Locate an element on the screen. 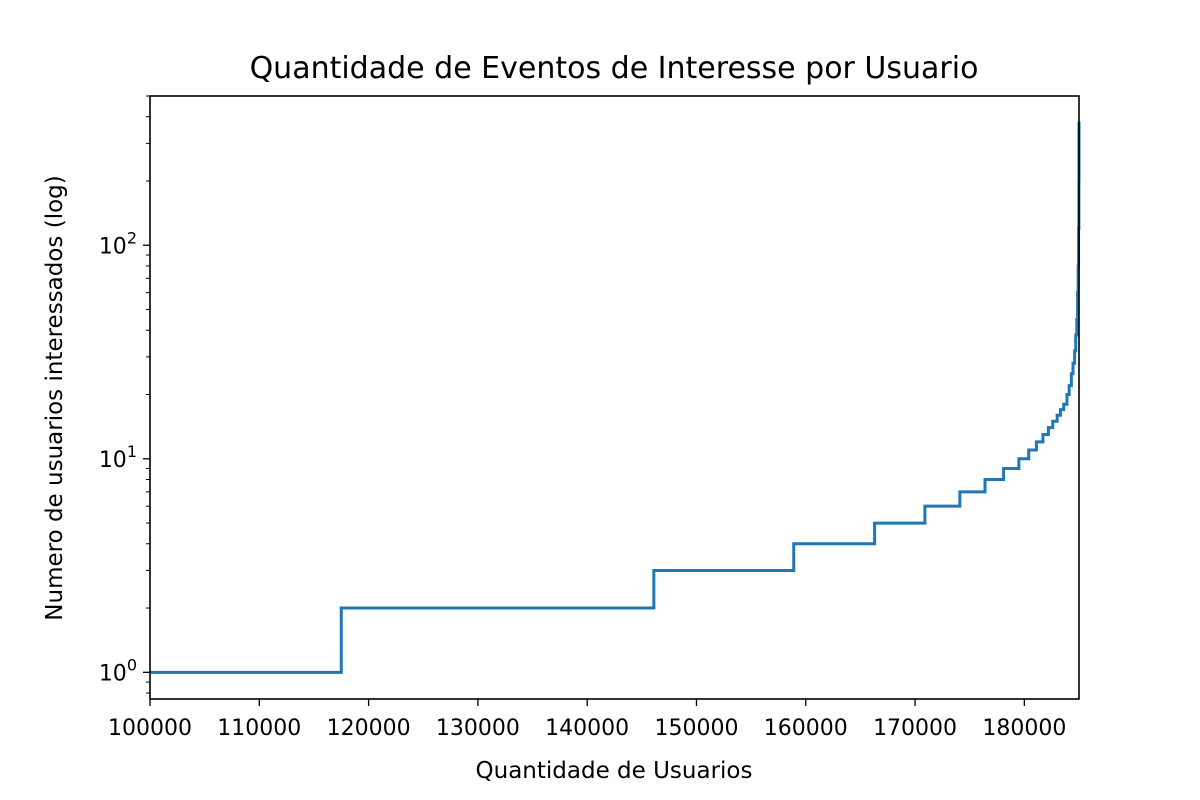 This screenshot has height=800, width=1200. y-axis-ticks: 10⁰ 10¹ 10² is located at coordinates (124, 394).